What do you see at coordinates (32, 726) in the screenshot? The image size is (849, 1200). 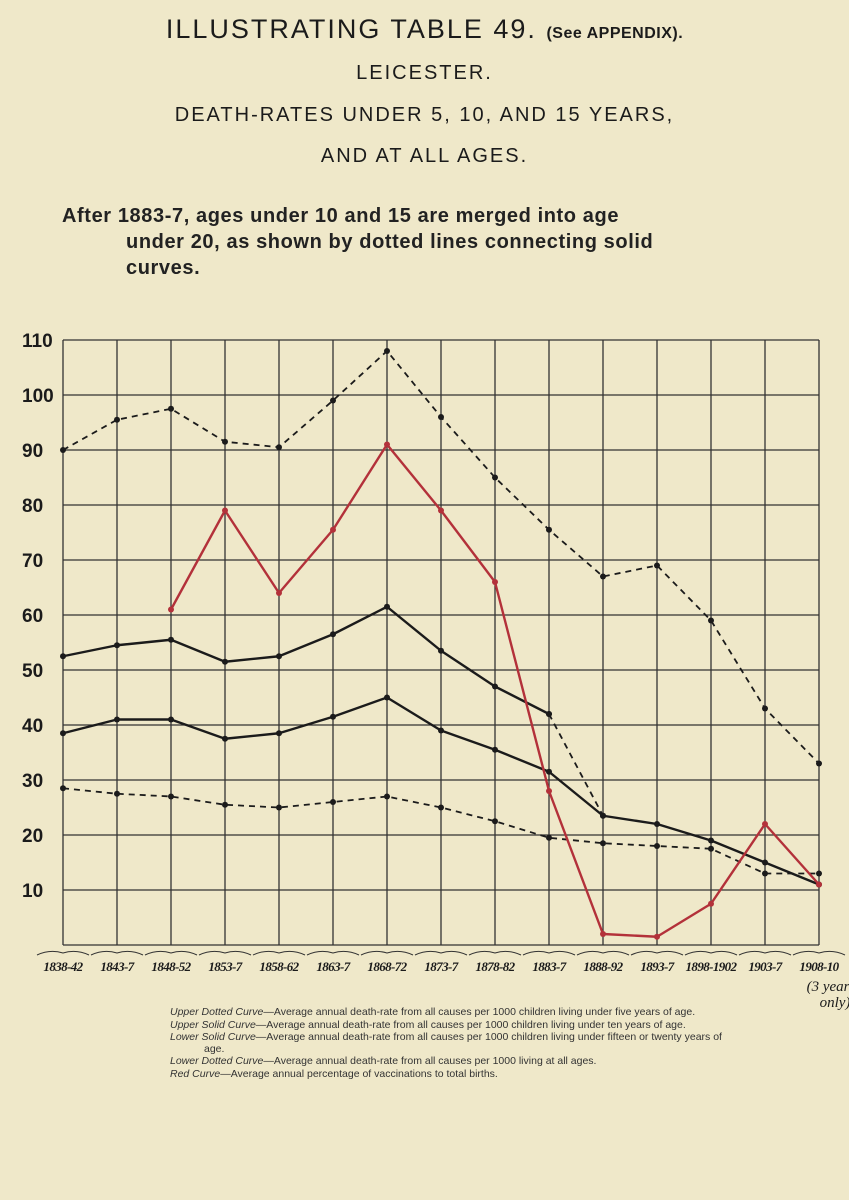 I see `y-tick-label: 40` at bounding box center [32, 726].